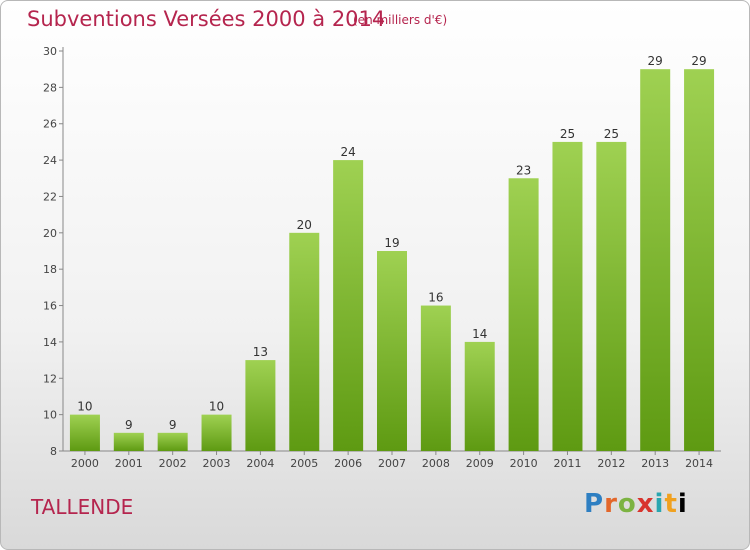 This screenshot has height=550, width=750. Describe the element at coordinates (304, 225) in the screenshot. I see `bar-value-label: 20` at that location.